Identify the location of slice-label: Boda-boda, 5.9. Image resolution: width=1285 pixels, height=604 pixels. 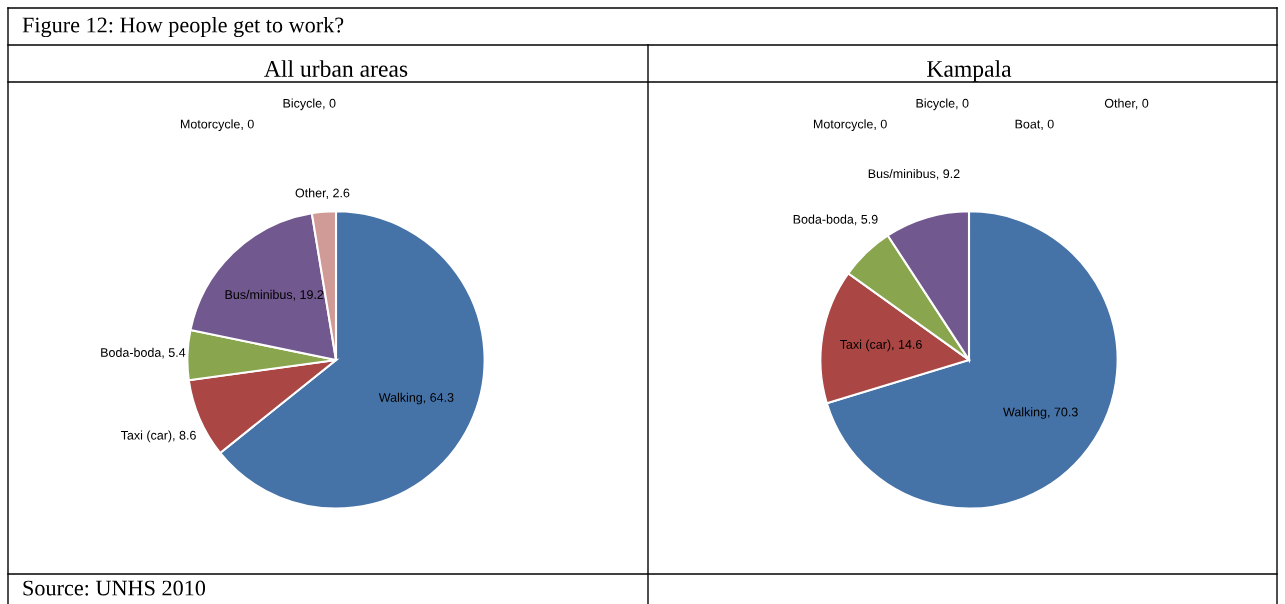
(835, 220).